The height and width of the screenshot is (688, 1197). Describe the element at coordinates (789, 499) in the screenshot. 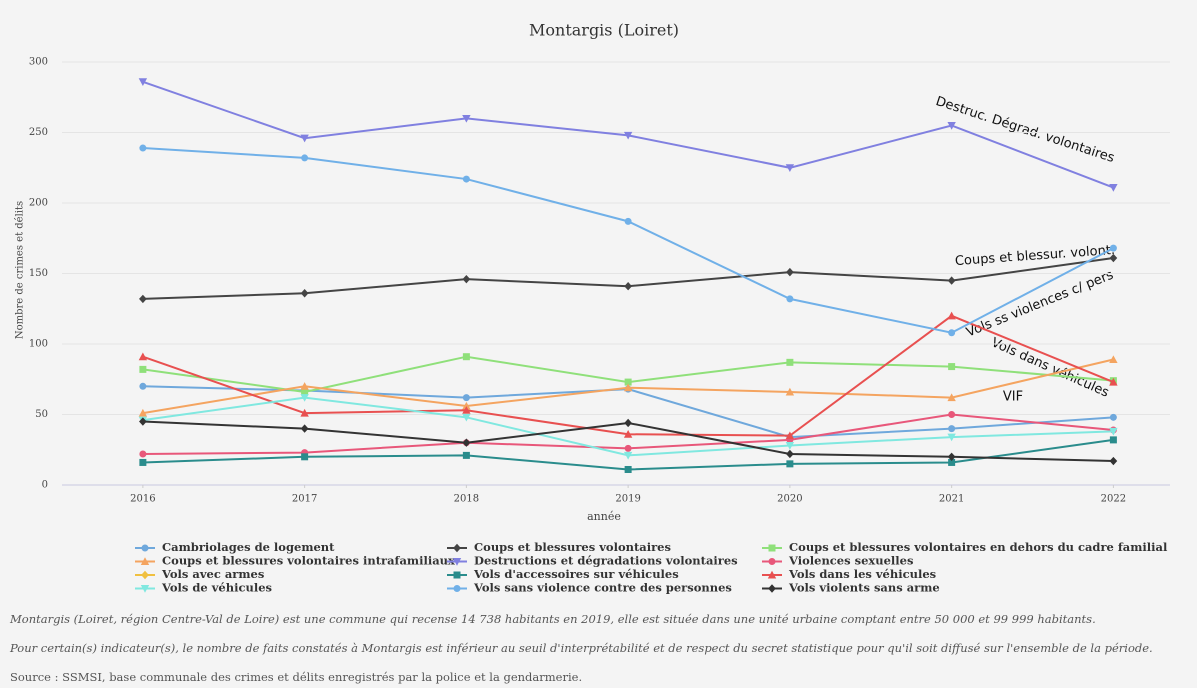

I see `x-tick-label: 2020` at that location.